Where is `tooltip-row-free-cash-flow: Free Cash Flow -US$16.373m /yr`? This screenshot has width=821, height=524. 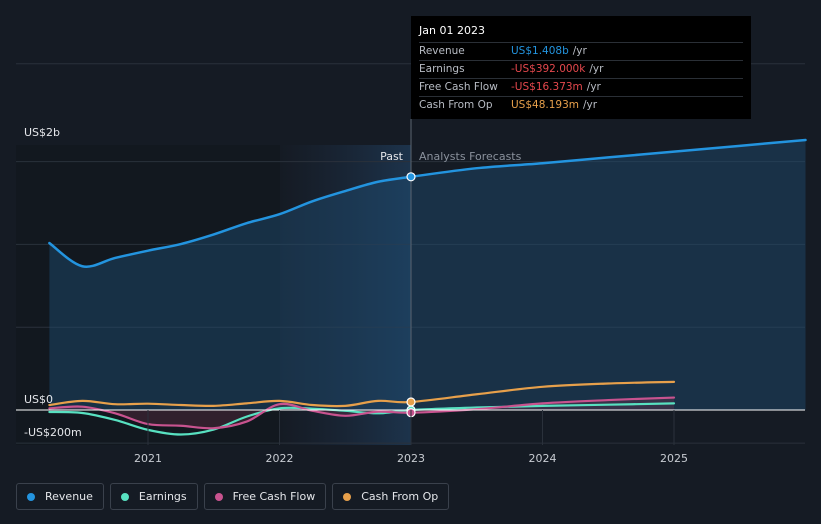 tooltip-row-free-cash-flow: Free Cash Flow -US$16.373m /yr is located at coordinates (581, 87).